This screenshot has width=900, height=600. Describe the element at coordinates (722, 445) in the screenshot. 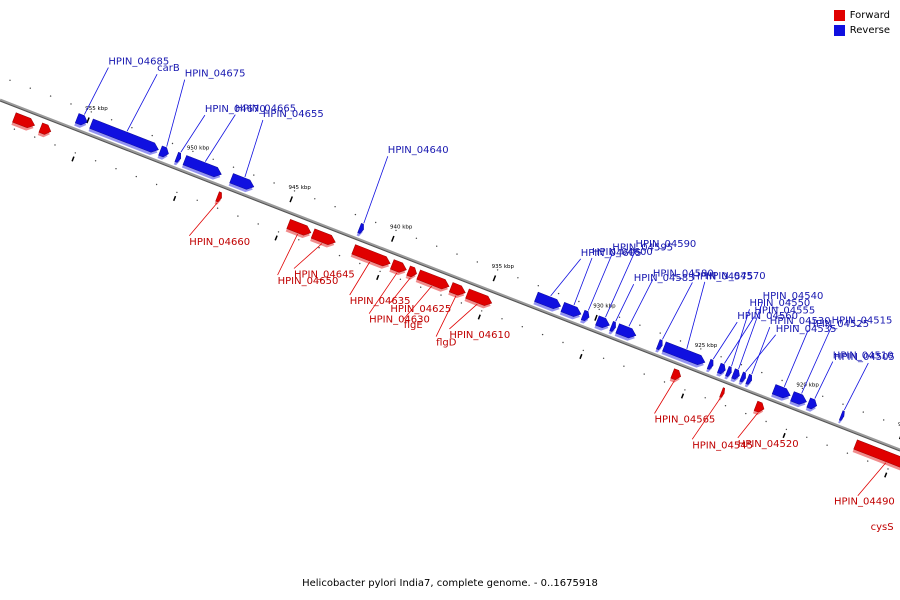

I see `gene-label: HPIN_04545` at that location.